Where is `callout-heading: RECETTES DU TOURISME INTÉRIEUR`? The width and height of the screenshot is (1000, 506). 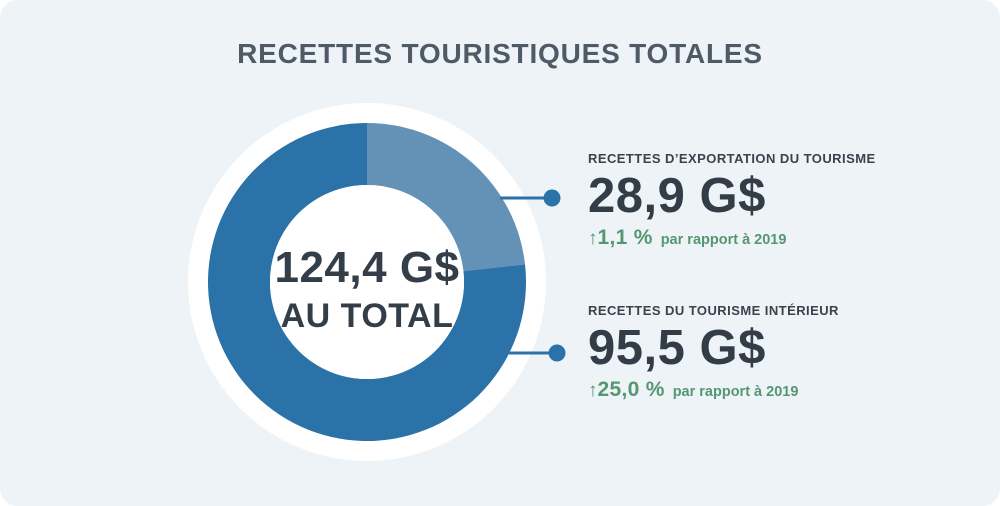
callout-heading: RECETTES DU TOURISME INTÉRIEUR is located at coordinates (713, 310).